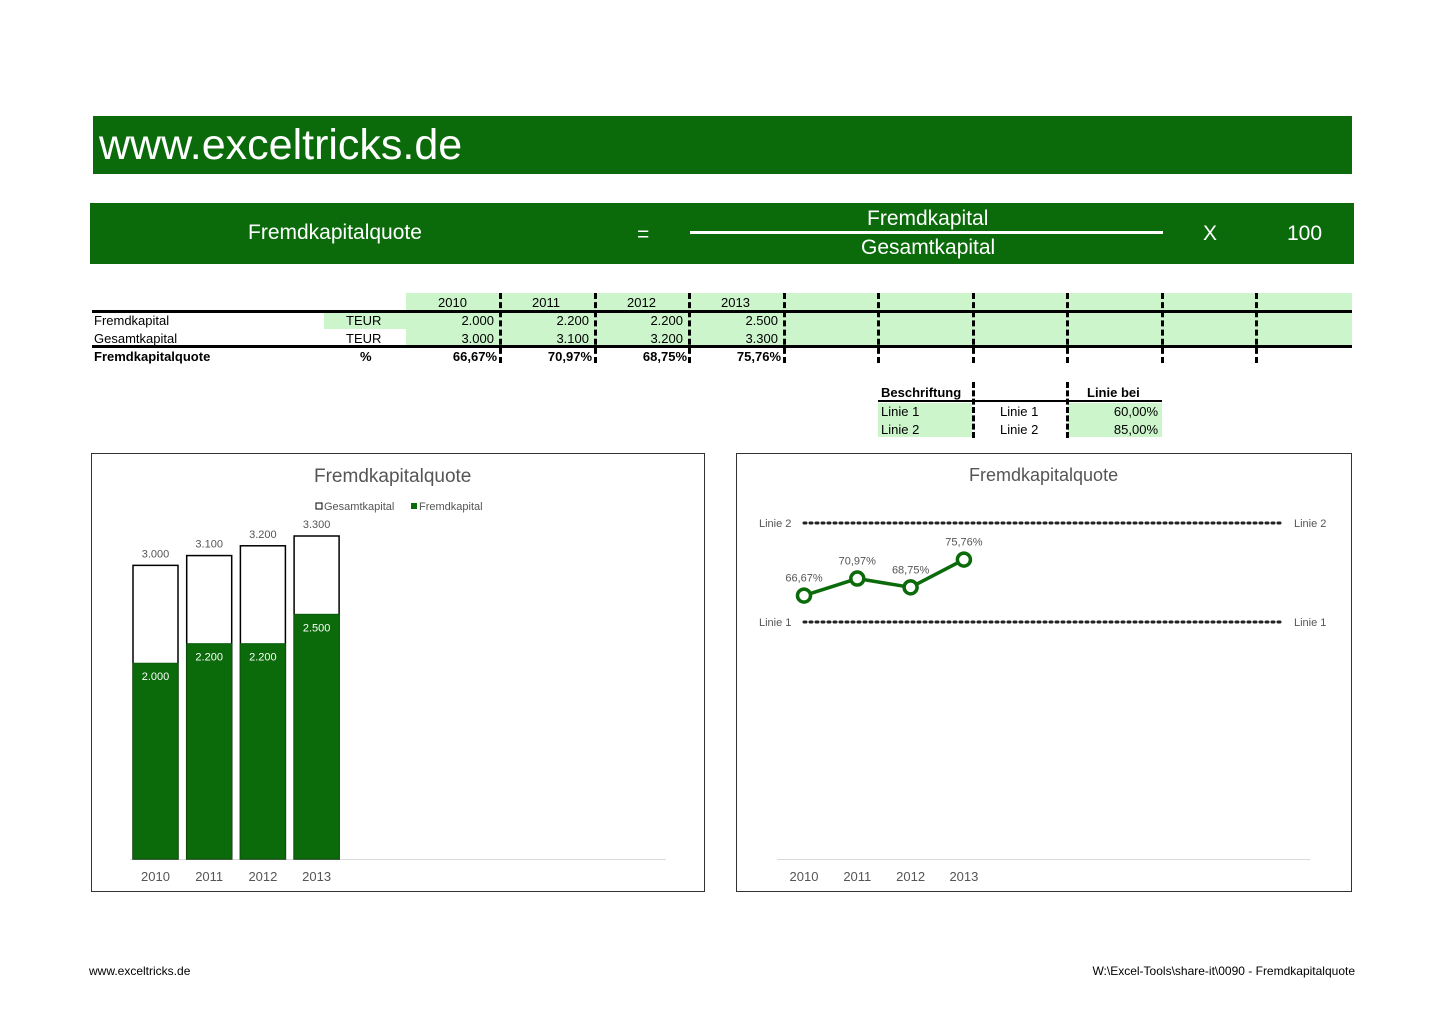 Image resolution: width=1445 pixels, height=1021 pixels. I want to click on cell-value: 3.100, so click(572, 338).